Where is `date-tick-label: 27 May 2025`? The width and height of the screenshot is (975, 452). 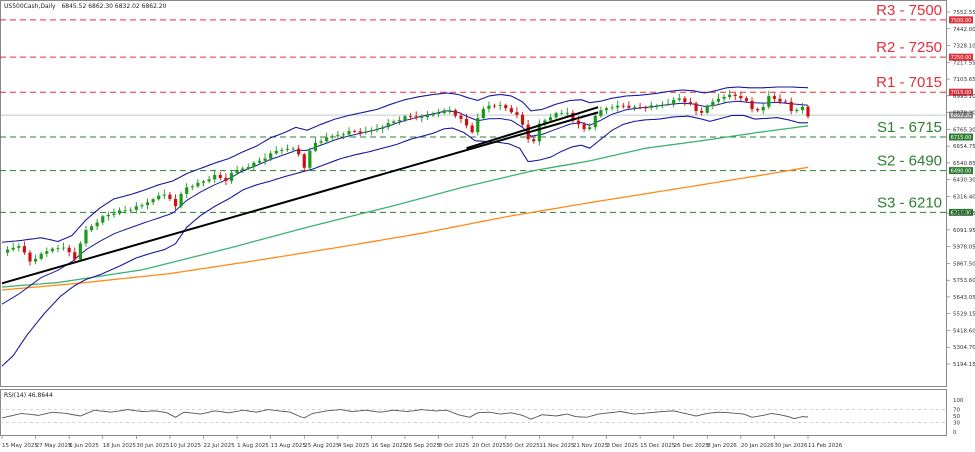 date-tick-label: 27 May 2025 is located at coordinates (54, 446).